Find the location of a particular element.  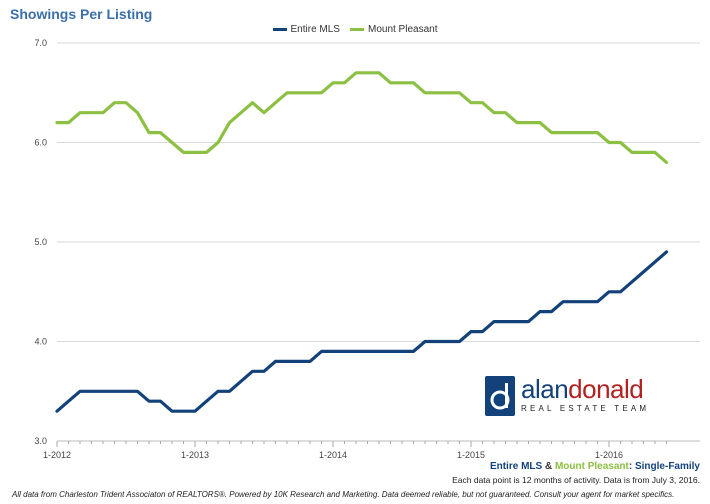

legend: Entire MLS Mount Pleasant is located at coordinates (355, 29).